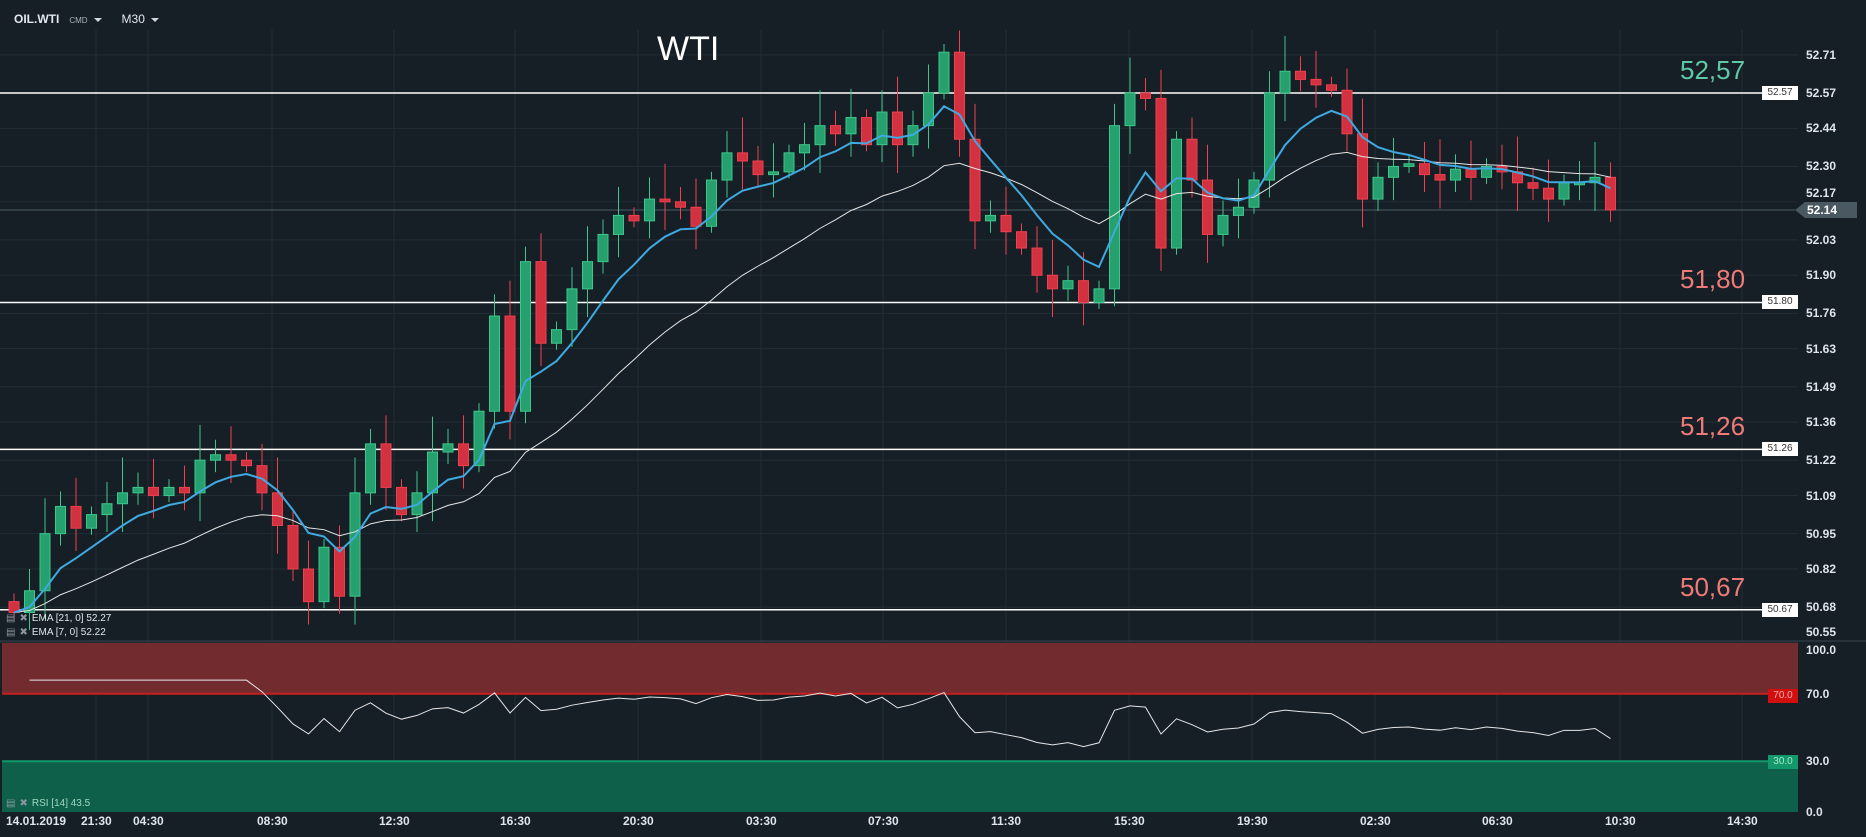 The height and width of the screenshot is (837, 1866). Describe the element at coordinates (154, 19) in the screenshot. I see `chevron-down-icon` at that location.